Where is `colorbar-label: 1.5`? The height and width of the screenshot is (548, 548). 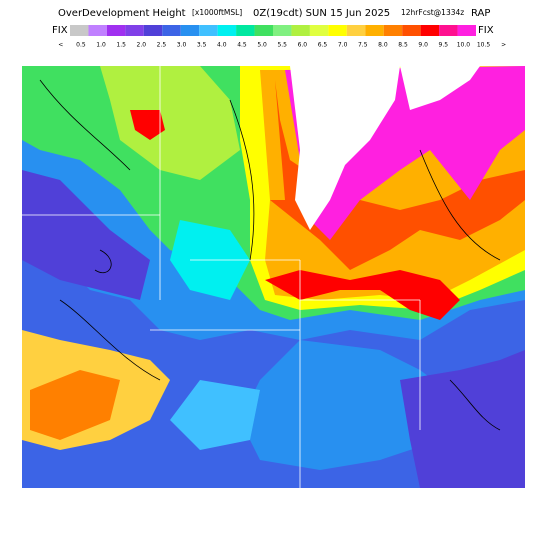 colorbar-label: 1.5 is located at coordinates (121, 45).